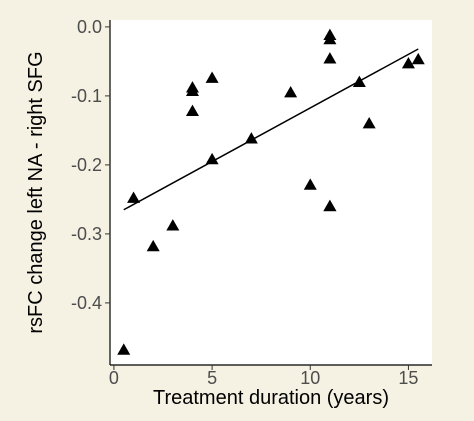 The width and height of the screenshot is (474, 421). Describe the element at coordinates (86, 303) in the screenshot. I see `y-tick-label: -0.4` at that location.